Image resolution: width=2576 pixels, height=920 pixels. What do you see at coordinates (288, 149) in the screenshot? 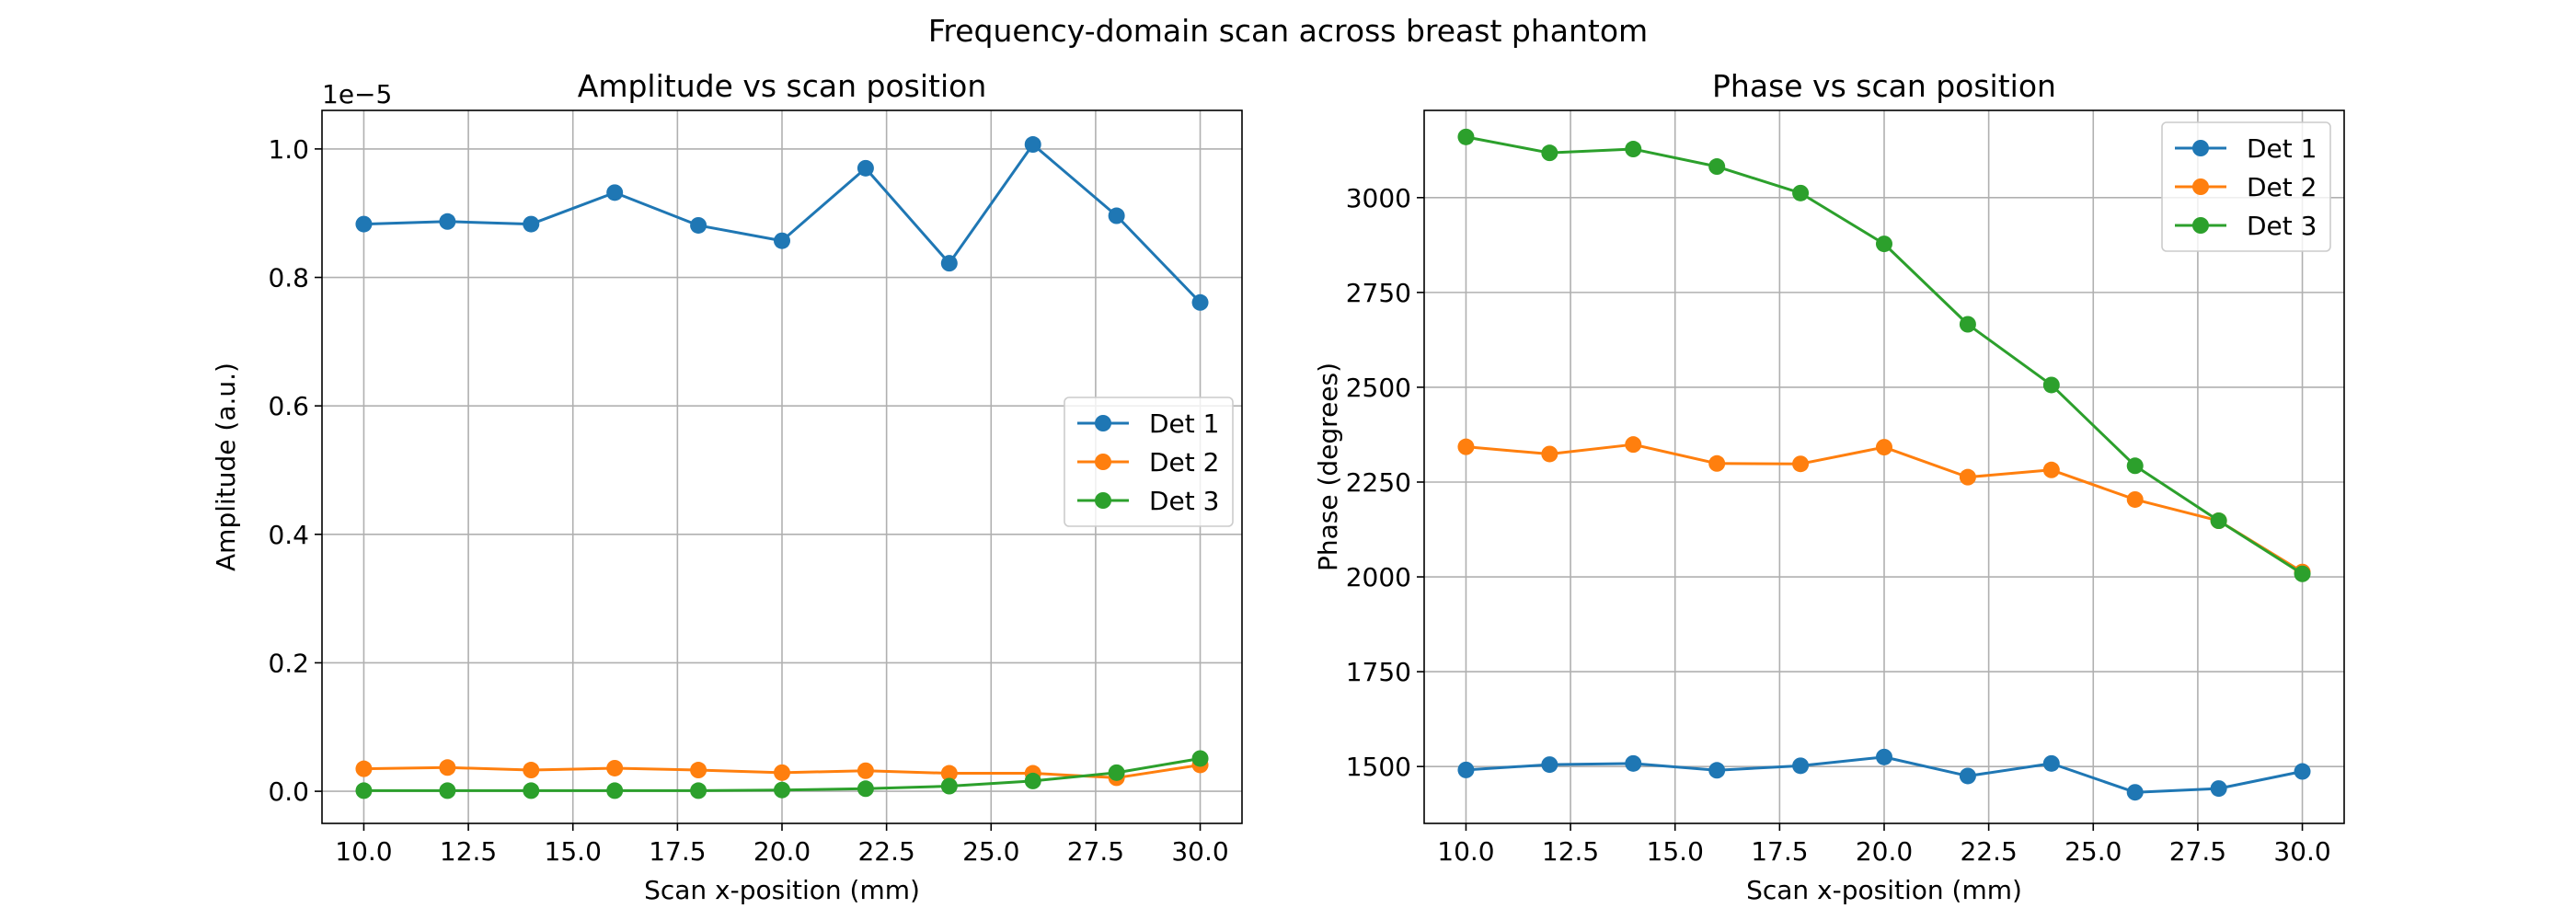
I see `y-tick-label: 1.0` at bounding box center [288, 149].